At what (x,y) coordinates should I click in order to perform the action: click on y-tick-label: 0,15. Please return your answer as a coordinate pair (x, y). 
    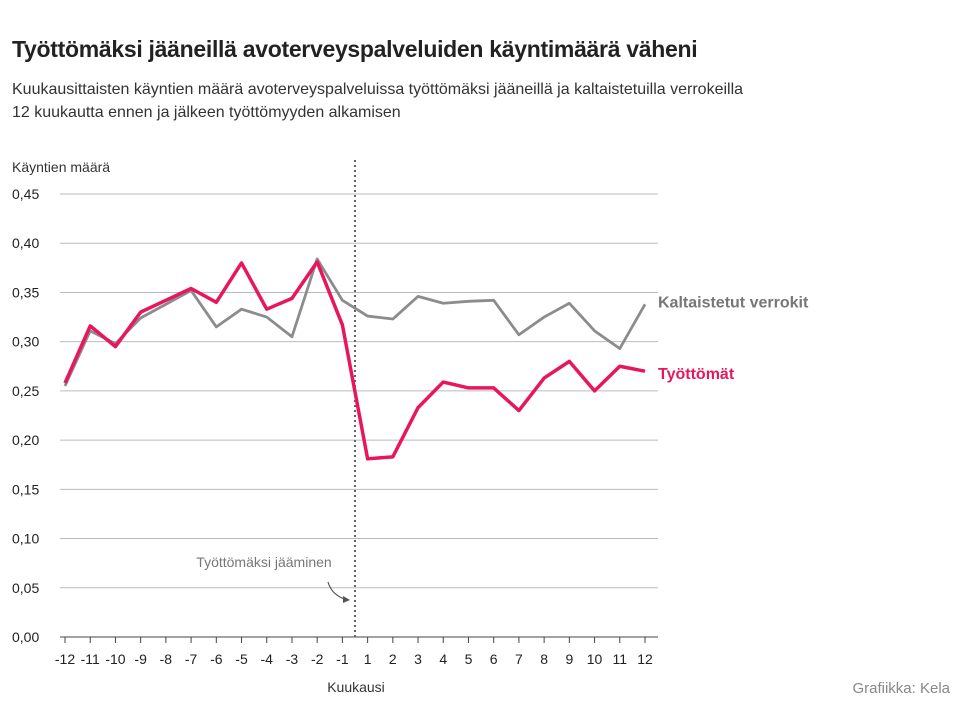
    Looking at the image, I should click on (25, 489).